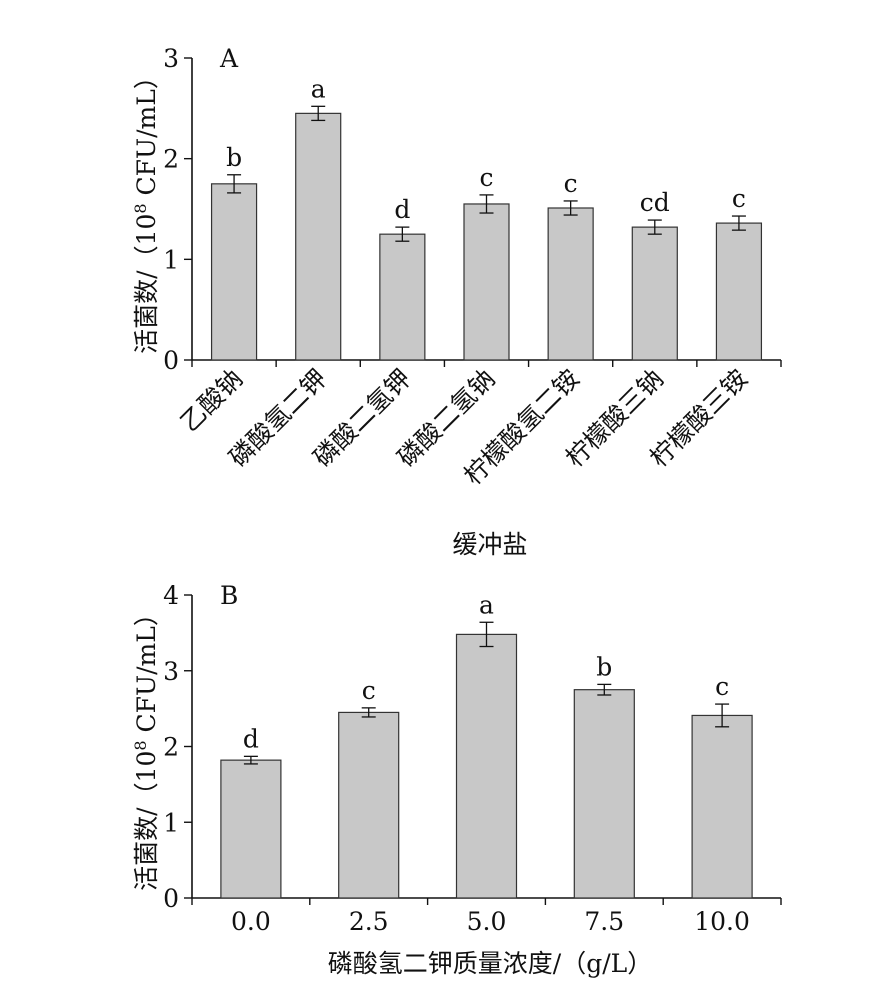 This screenshot has height=988, width=873. I want to click on panel-a-y-tick-label: 1, so click(171, 259).